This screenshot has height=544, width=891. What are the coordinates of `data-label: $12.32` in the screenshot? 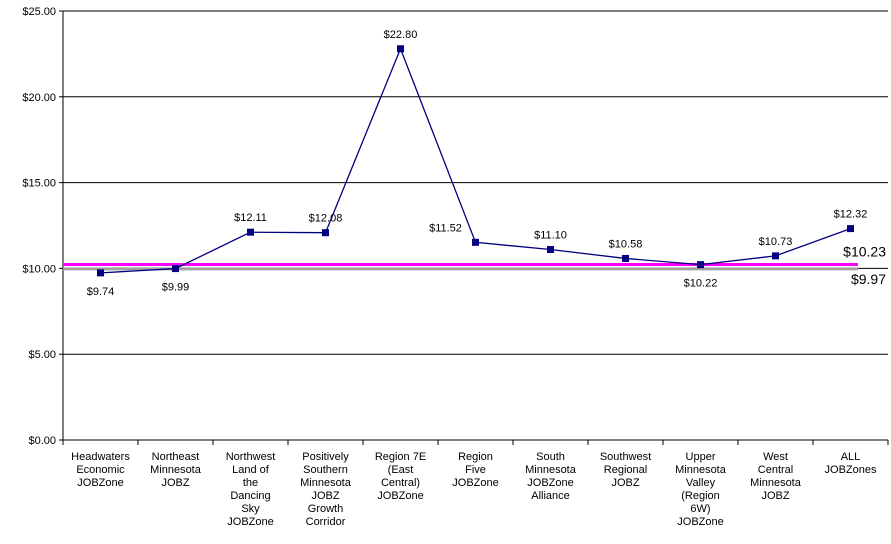 It's located at (851, 215).